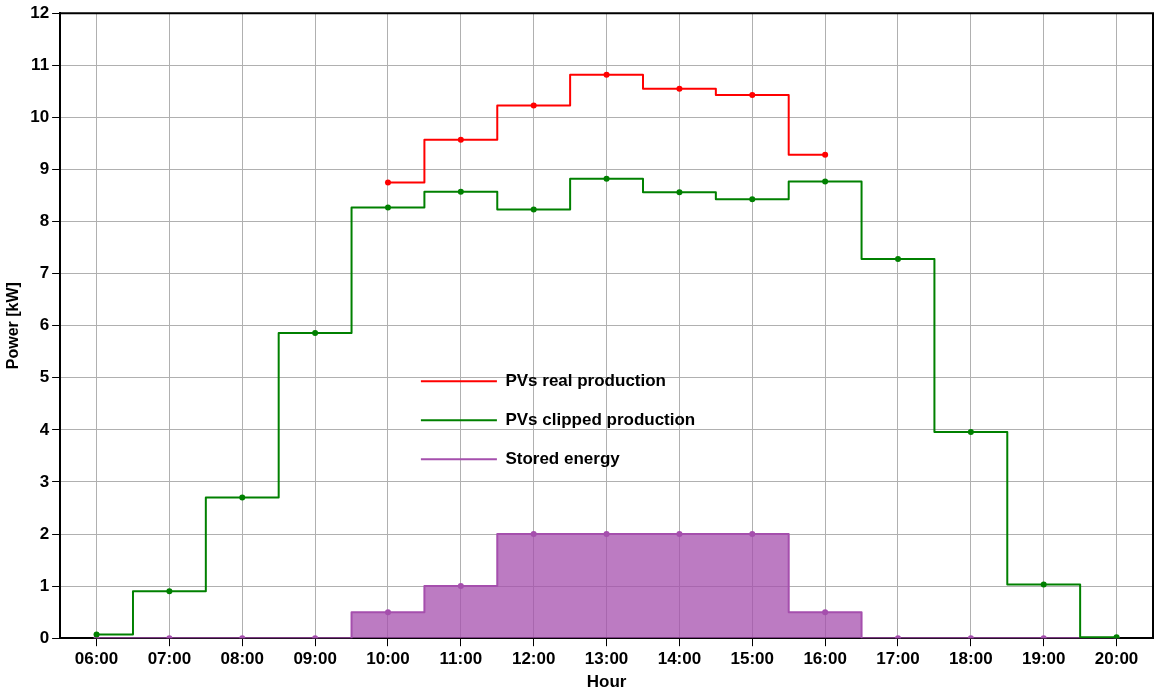 The image size is (1157, 693). Describe the element at coordinates (825, 659) in the screenshot. I see `x-tick-label: 16:00` at that location.